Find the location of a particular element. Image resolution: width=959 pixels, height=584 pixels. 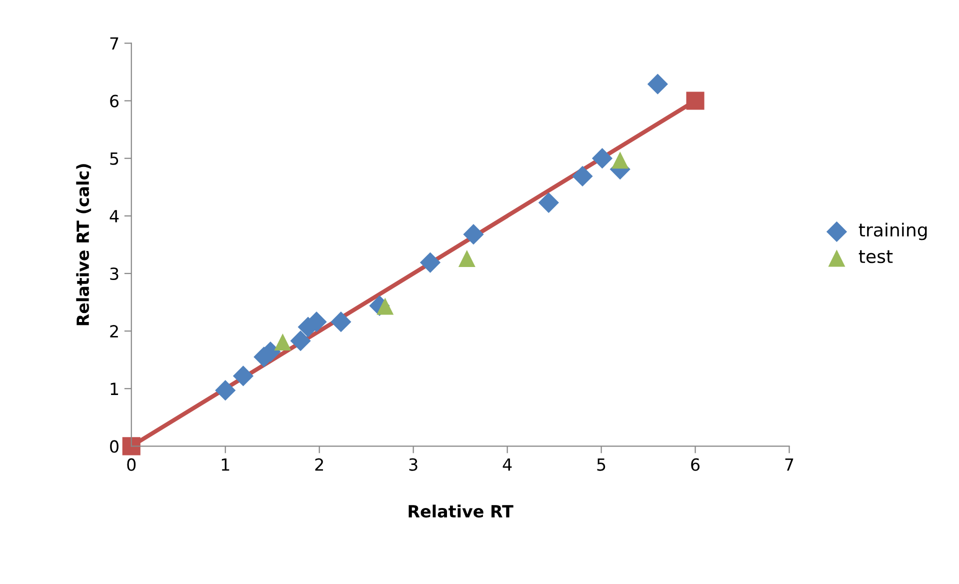

x-axis-title: Relative RT is located at coordinates (461, 511).